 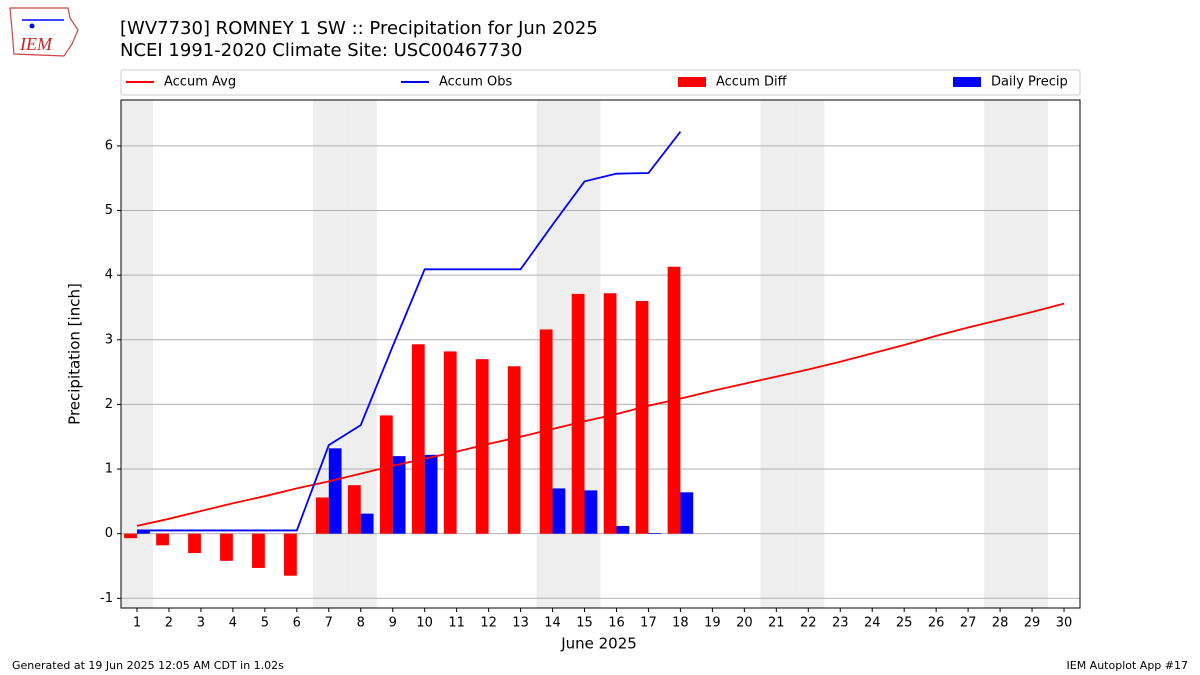 I want to click on y-tick-label: 2, so click(x=109, y=404).